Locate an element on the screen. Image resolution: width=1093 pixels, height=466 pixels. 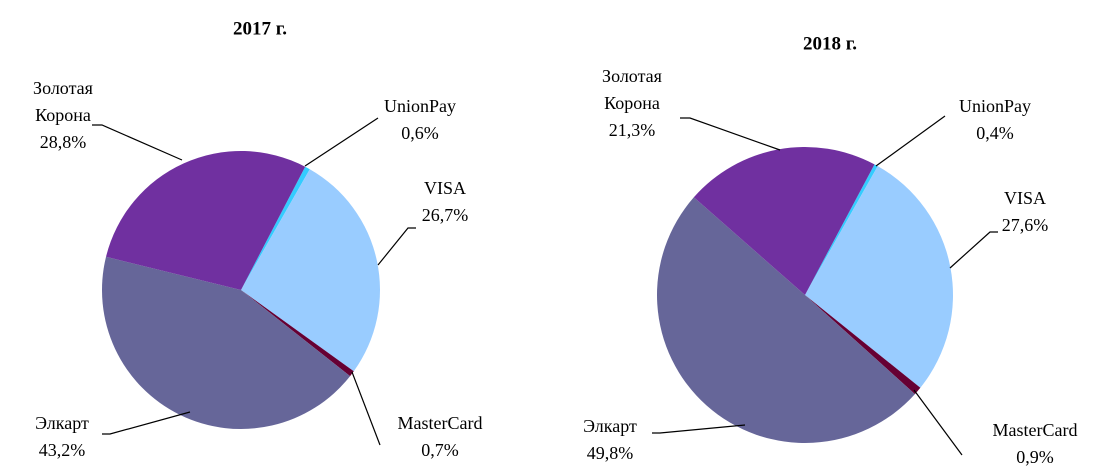
data-label-value: 43,2% is located at coordinates (62, 450).